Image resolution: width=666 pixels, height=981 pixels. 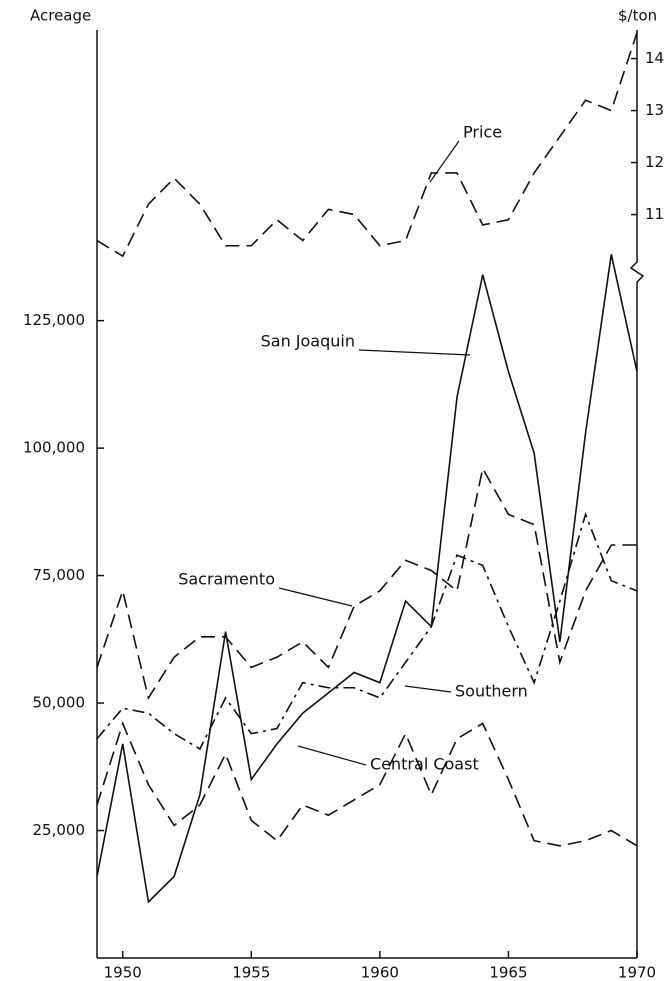 I want to click on series-label: San Joaquin, so click(x=308, y=341).